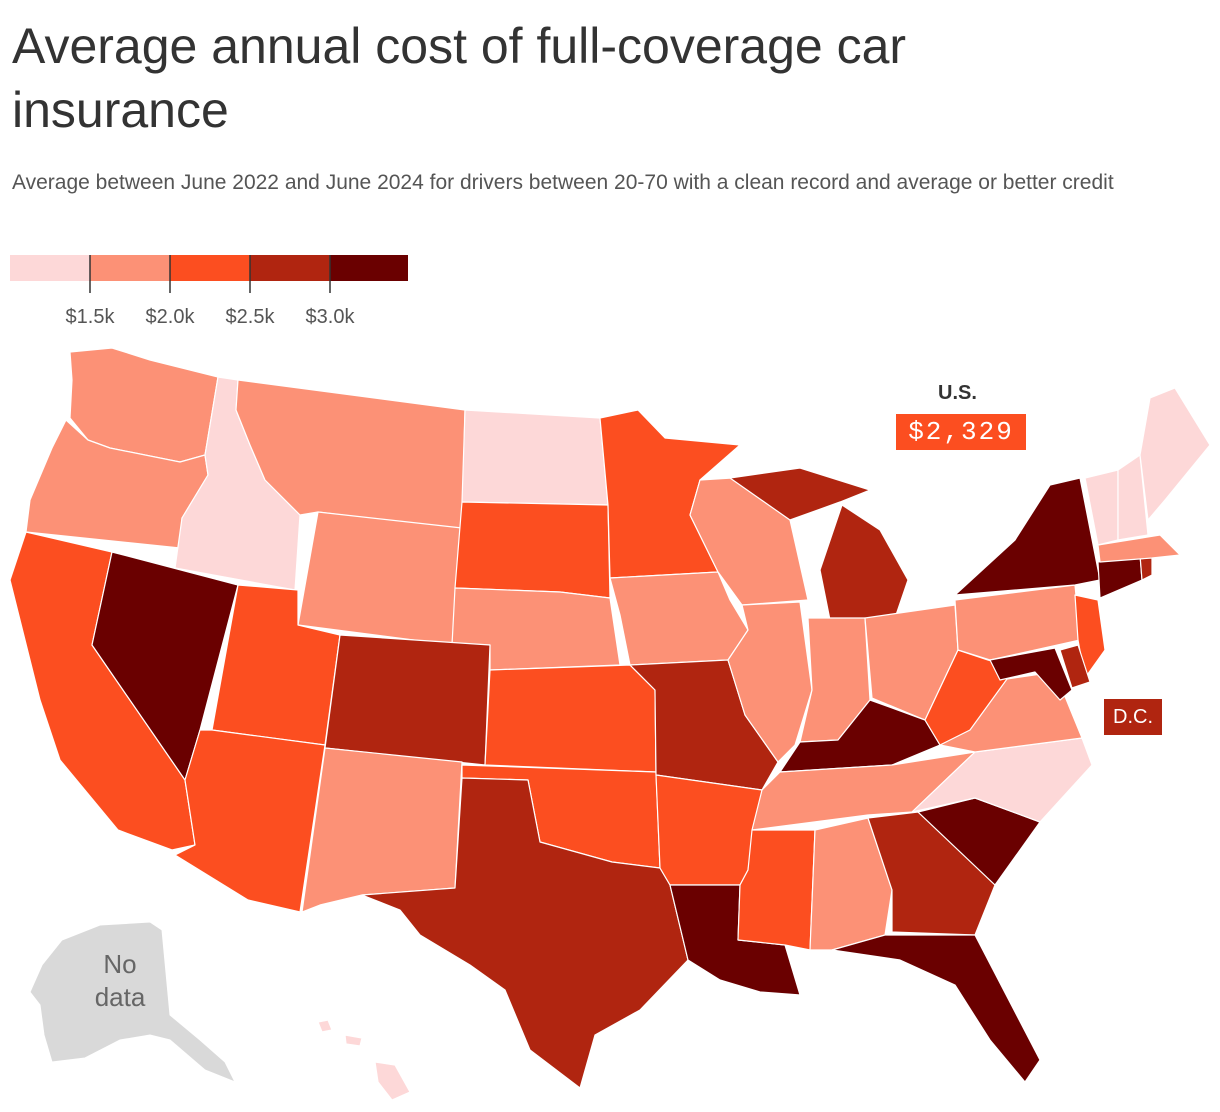  What do you see at coordinates (407, 700) in the screenshot?
I see `state-CO` at bounding box center [407, 700].